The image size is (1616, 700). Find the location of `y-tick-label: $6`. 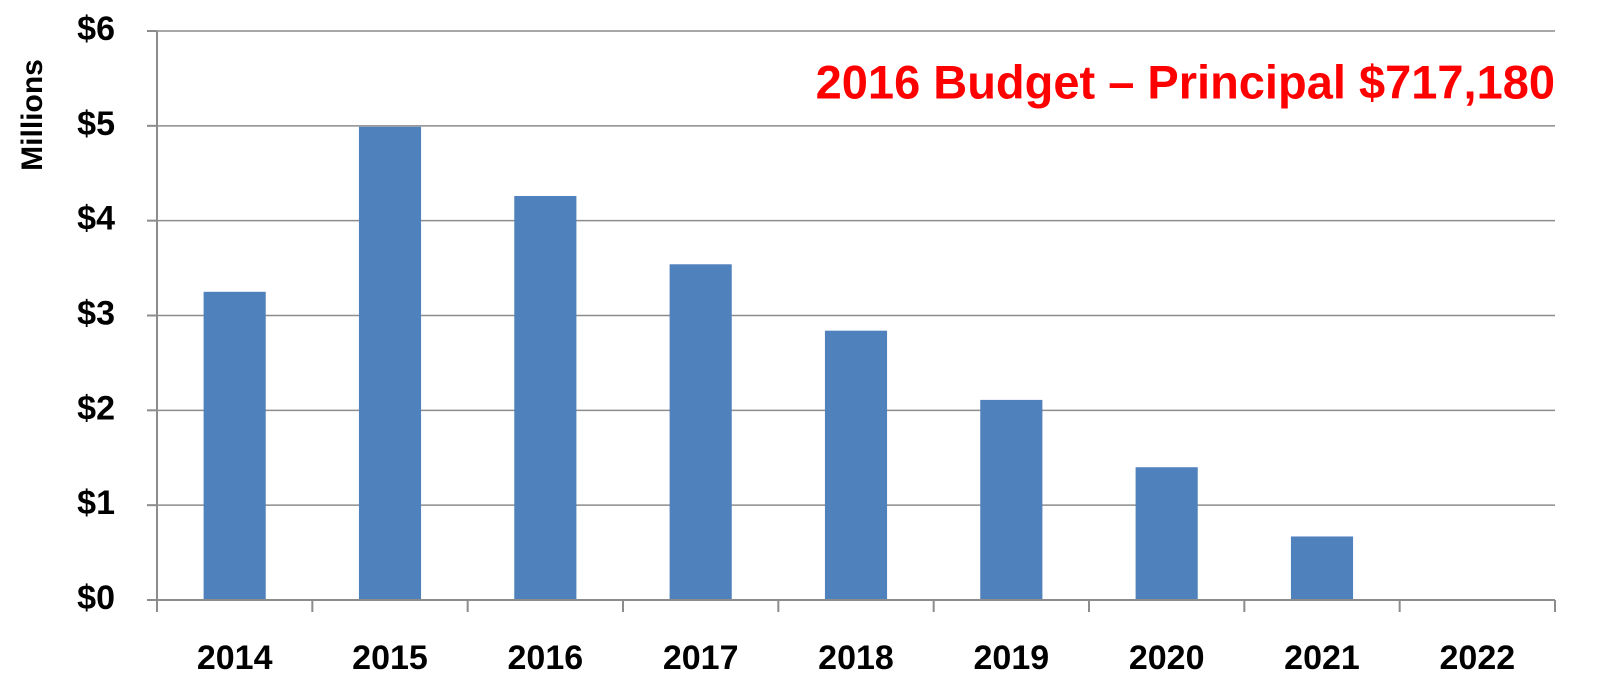

y-tick-label: $6 is located at coordinates (96, 29).